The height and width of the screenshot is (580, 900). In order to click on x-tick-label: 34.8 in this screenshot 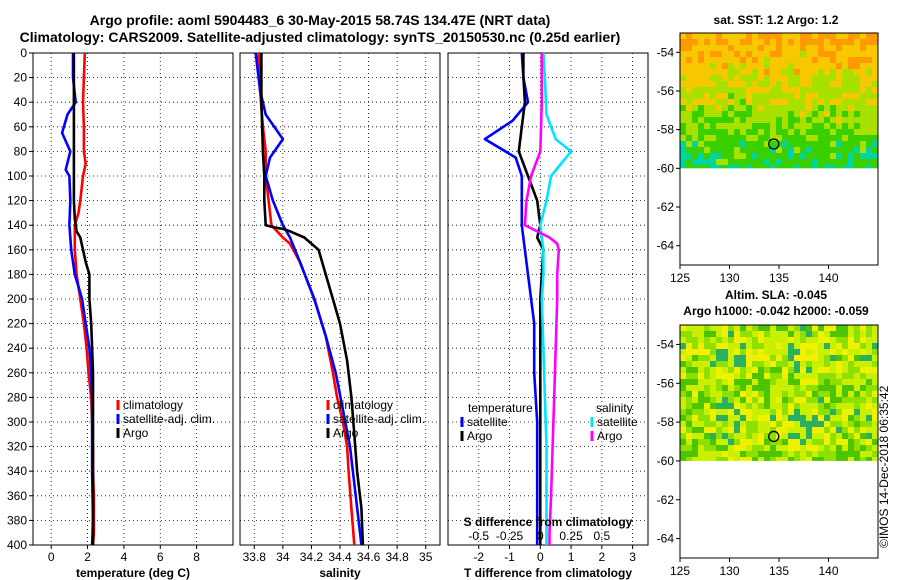, I will do `click(397, 557)`.